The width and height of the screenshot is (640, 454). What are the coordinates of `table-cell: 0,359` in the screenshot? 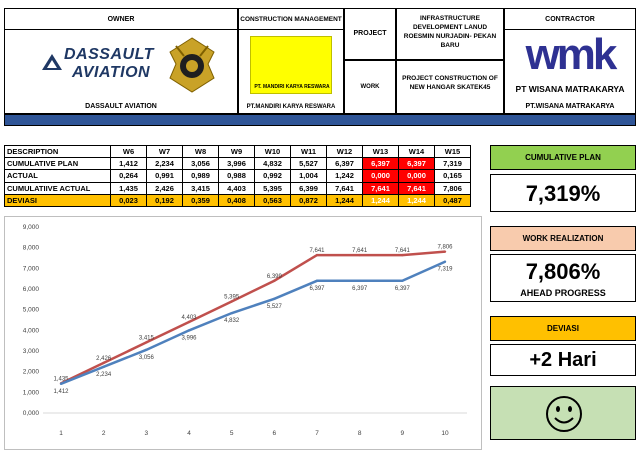 It's located at (200, 200).